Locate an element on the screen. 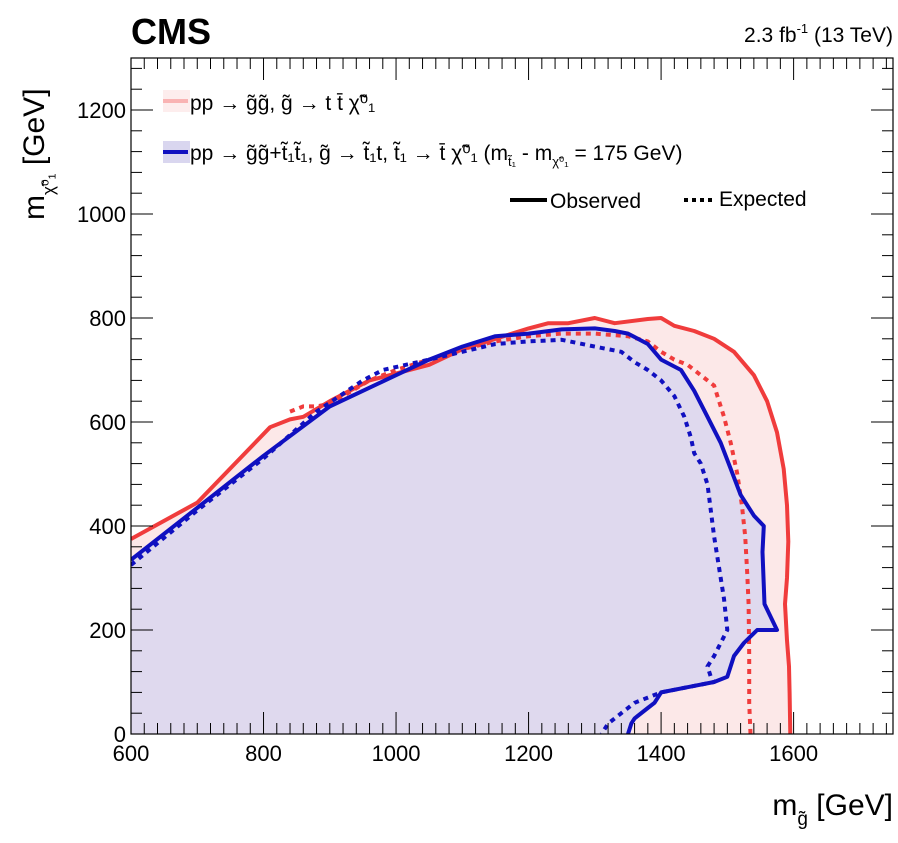 The width and height of the screenshot is (898, 843). y-tick-label: 1200 is located at coordinates (101, 110).